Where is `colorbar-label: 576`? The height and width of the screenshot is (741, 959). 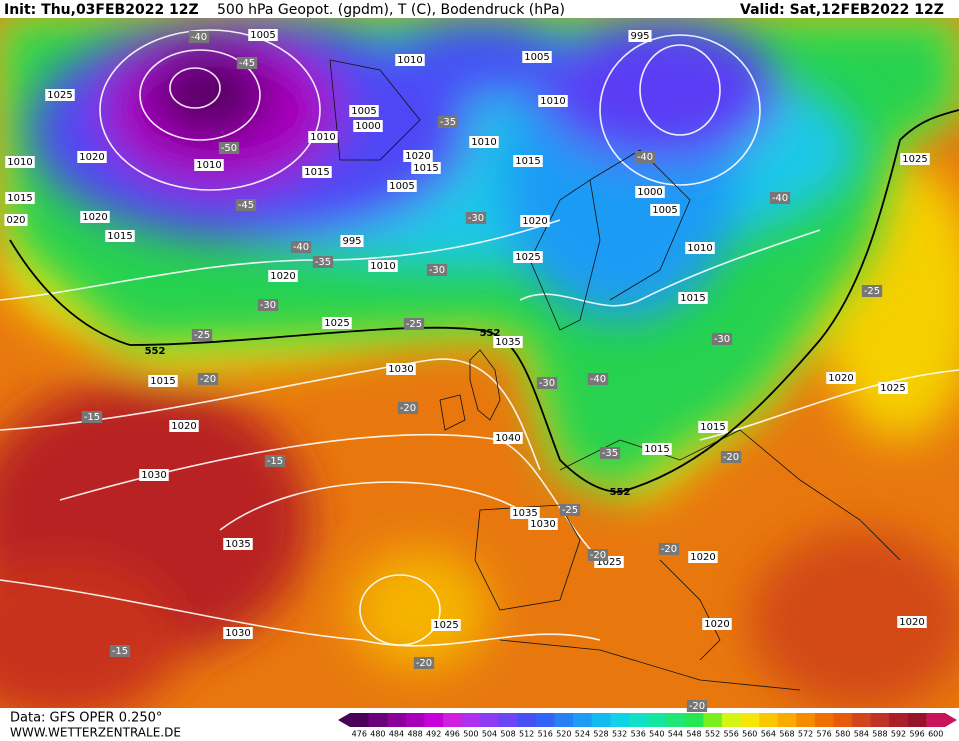 colorbar-label: 576 is located at coordinates (824, 734).